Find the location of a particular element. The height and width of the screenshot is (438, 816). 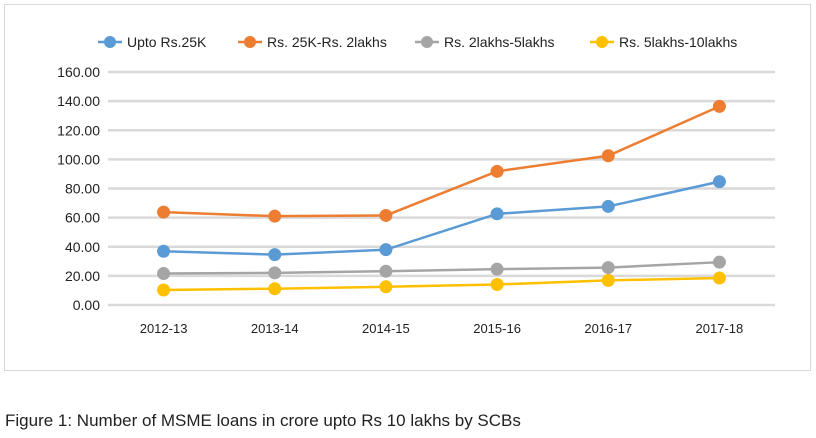

y-tick-label: 40.00 is located at coordinates (82, 247).